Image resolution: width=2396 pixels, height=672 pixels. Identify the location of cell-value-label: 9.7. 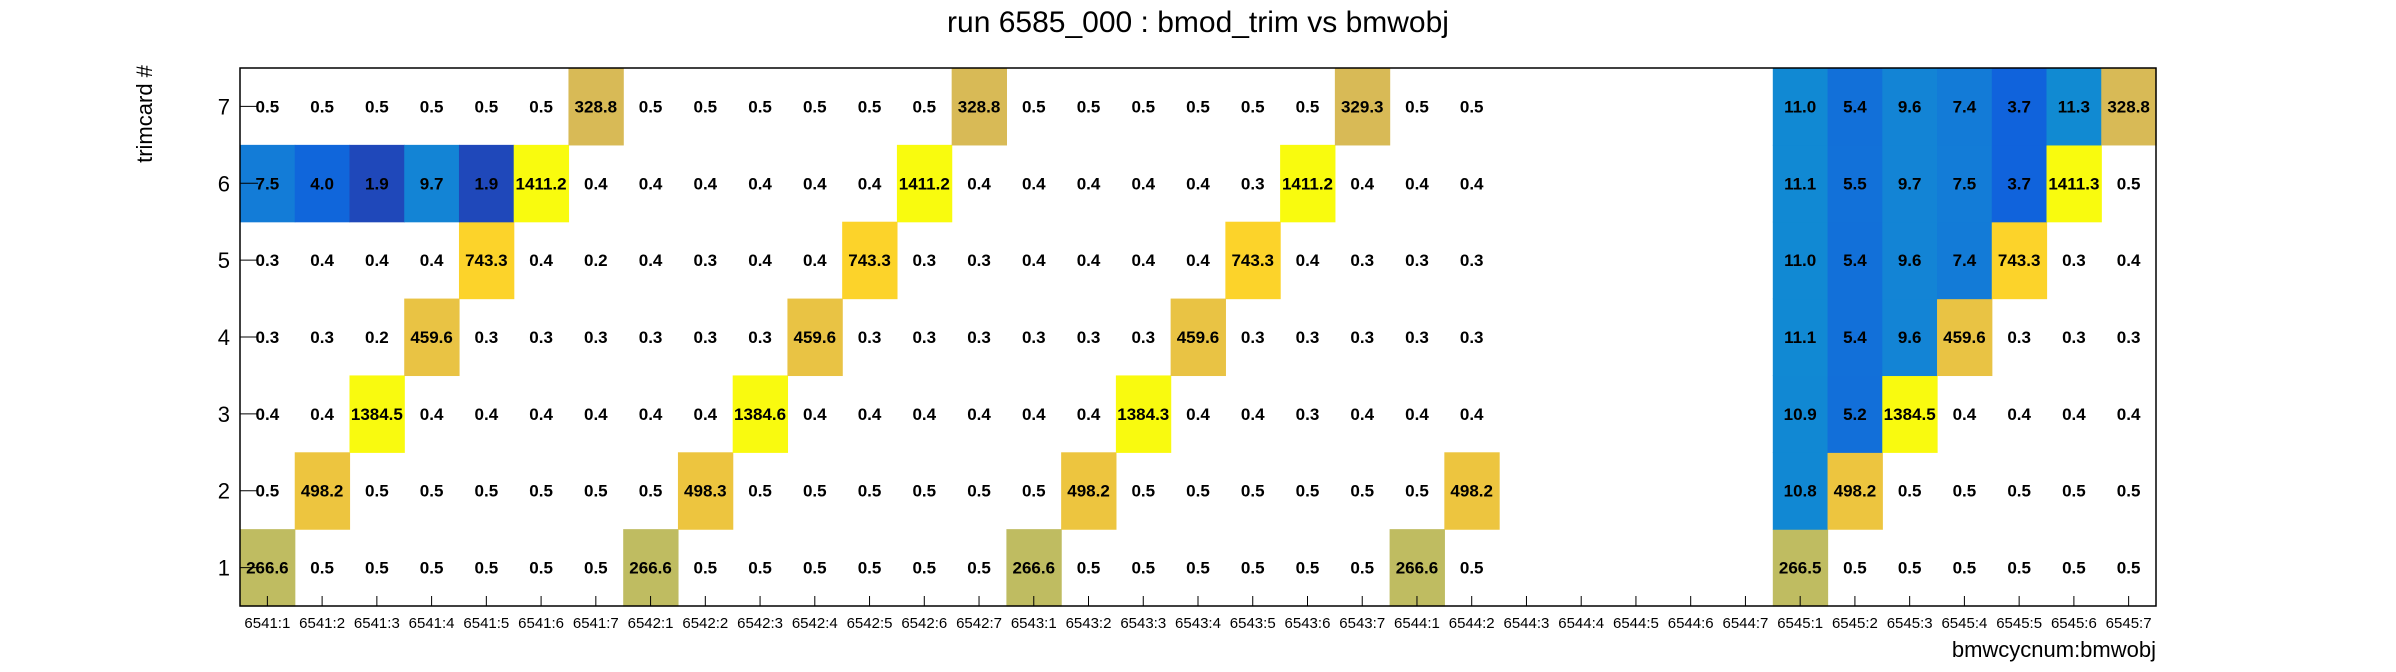
(432, 183).